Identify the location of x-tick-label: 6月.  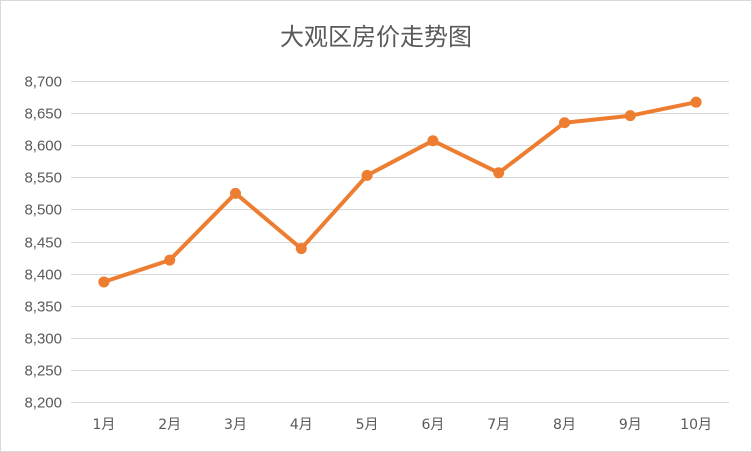
(432, 425).